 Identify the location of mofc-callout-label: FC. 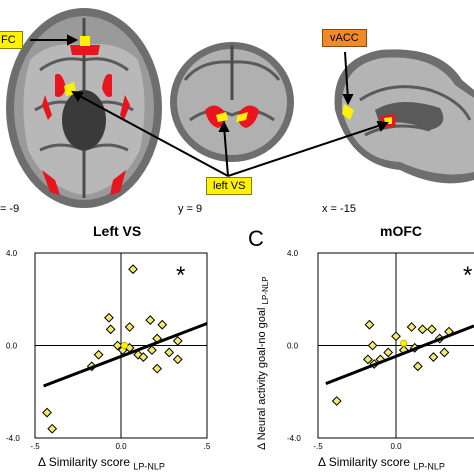
(11, 40).